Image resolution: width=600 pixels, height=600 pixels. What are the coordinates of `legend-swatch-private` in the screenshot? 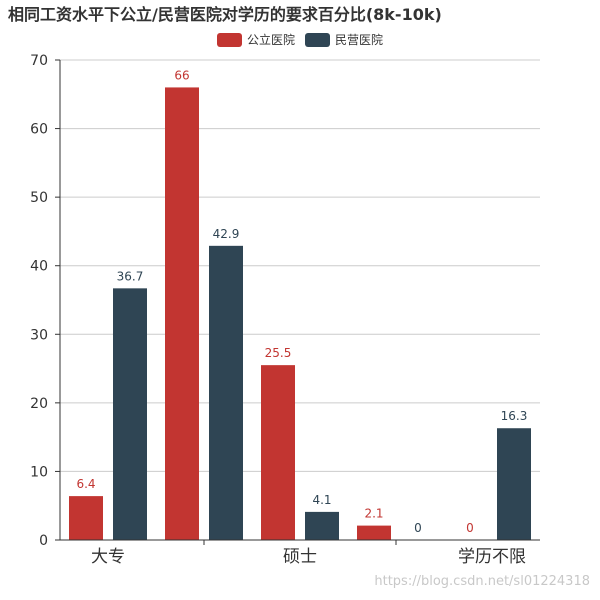 It's located at (317, 39).